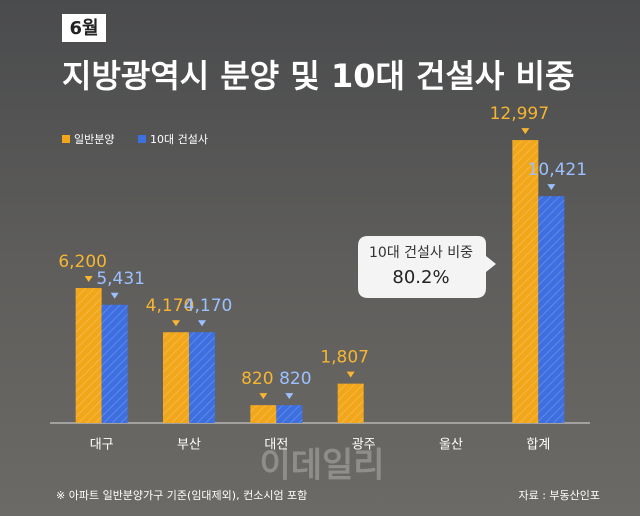  I want to click on value-label: 6,200, so click(82, 262).